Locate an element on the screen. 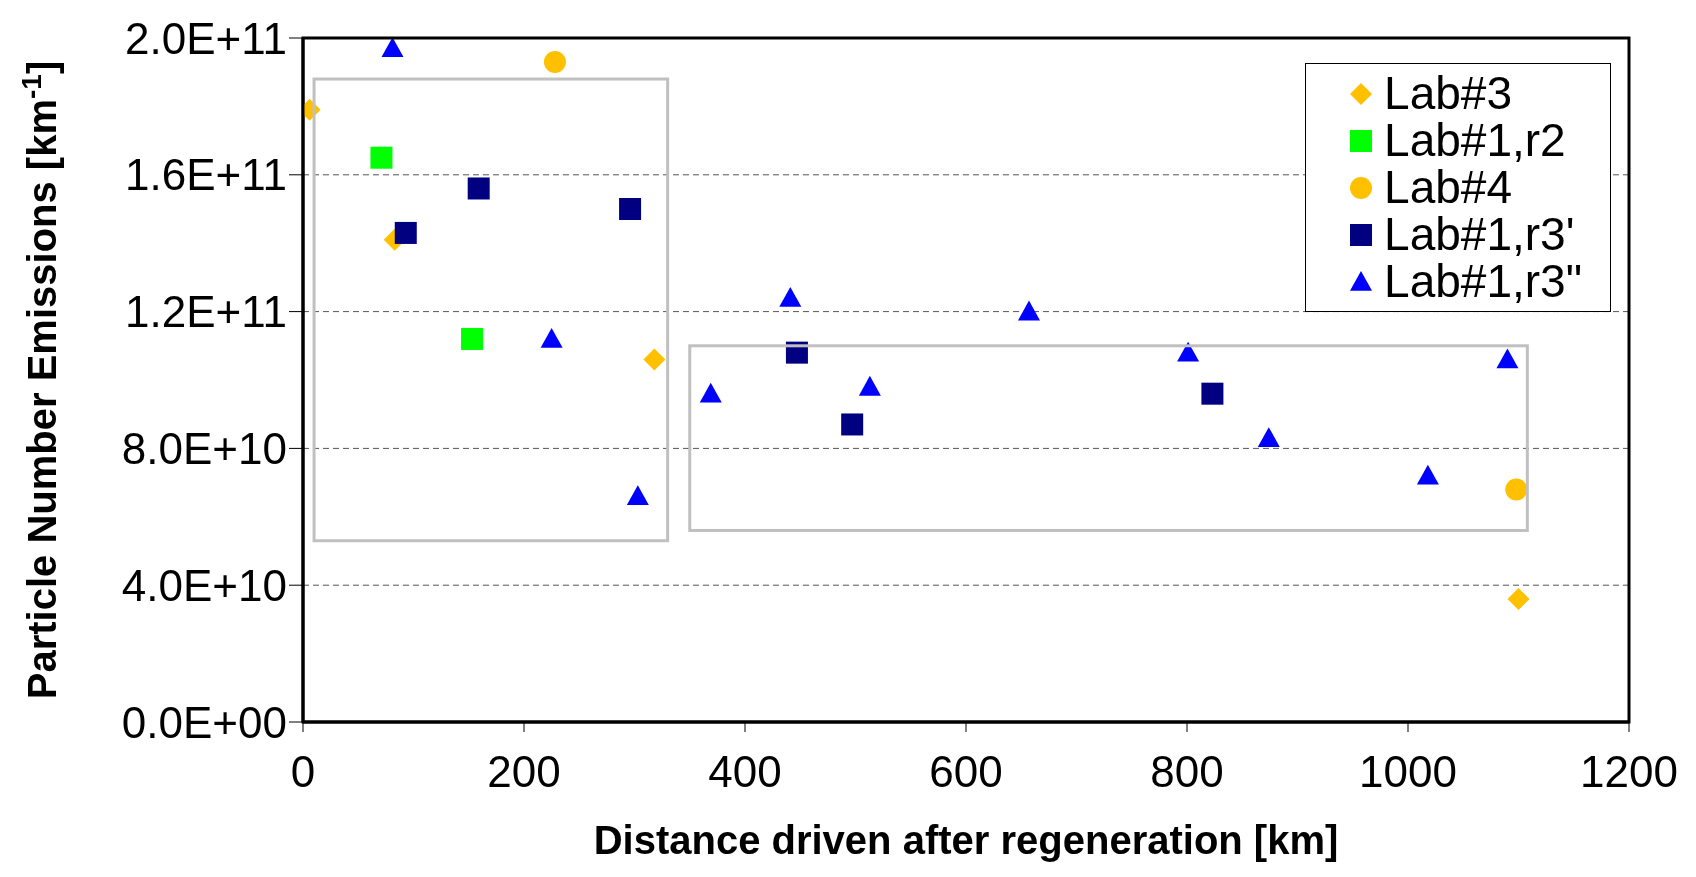  y-tick-label: 4.0E+10 is located at coordinates (204, 585).